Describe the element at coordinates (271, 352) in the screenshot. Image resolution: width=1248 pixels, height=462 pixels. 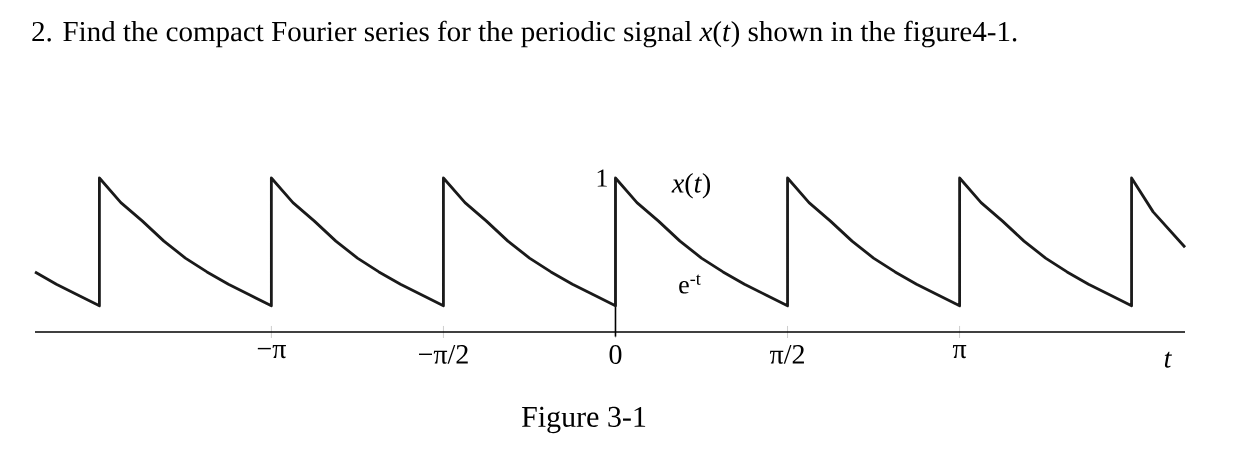
I see `x-tick-label: −π` at that location.